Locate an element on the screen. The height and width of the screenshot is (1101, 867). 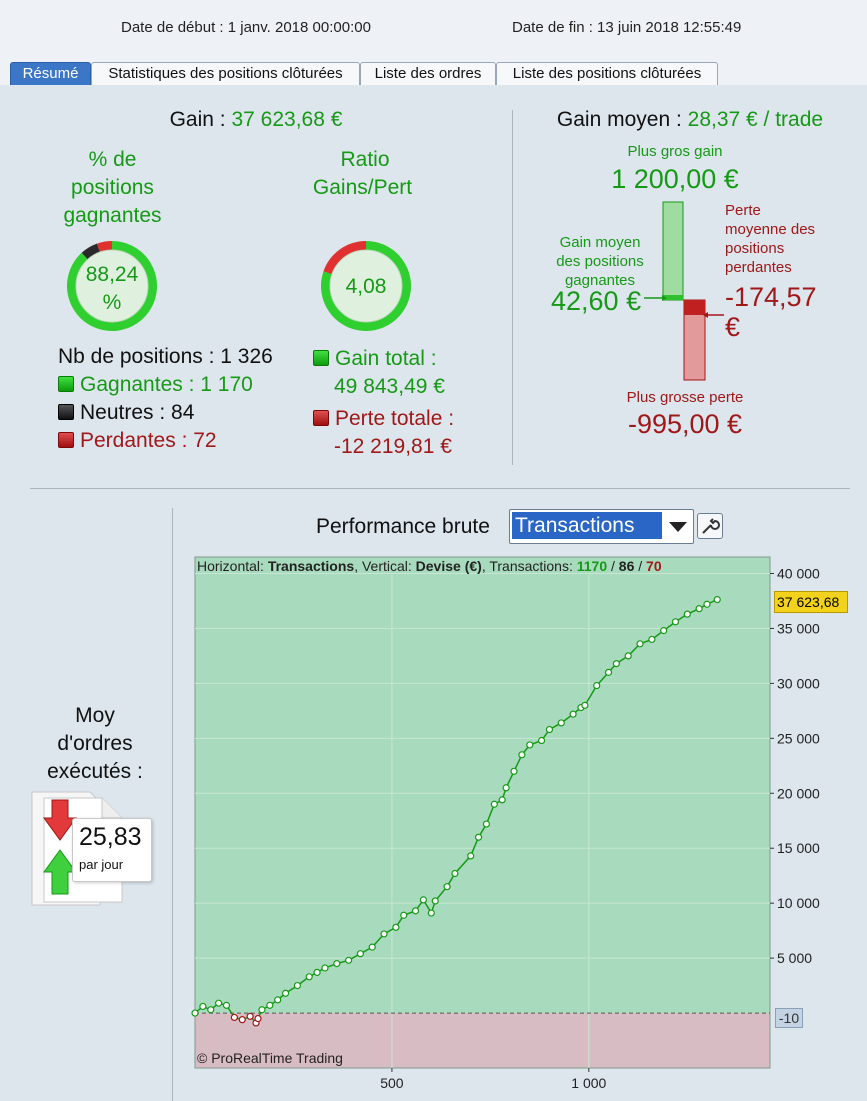
orders-title: Moy d'ordres exécutés : is located at coordinates (95, 744).